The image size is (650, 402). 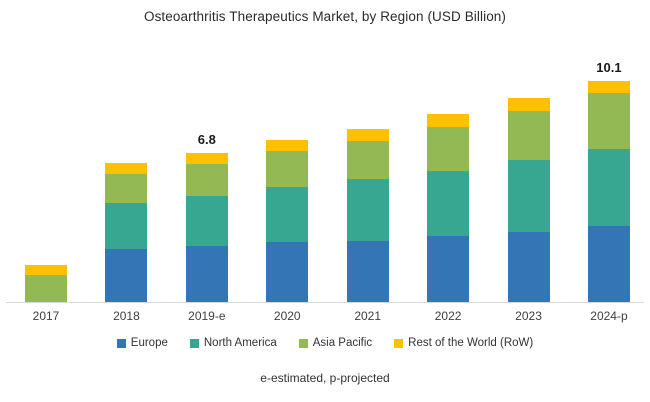 What do you see at coordinates (325, 302) in the screenshot?
I see `x-axis-line` at bounding box center [325, 302].